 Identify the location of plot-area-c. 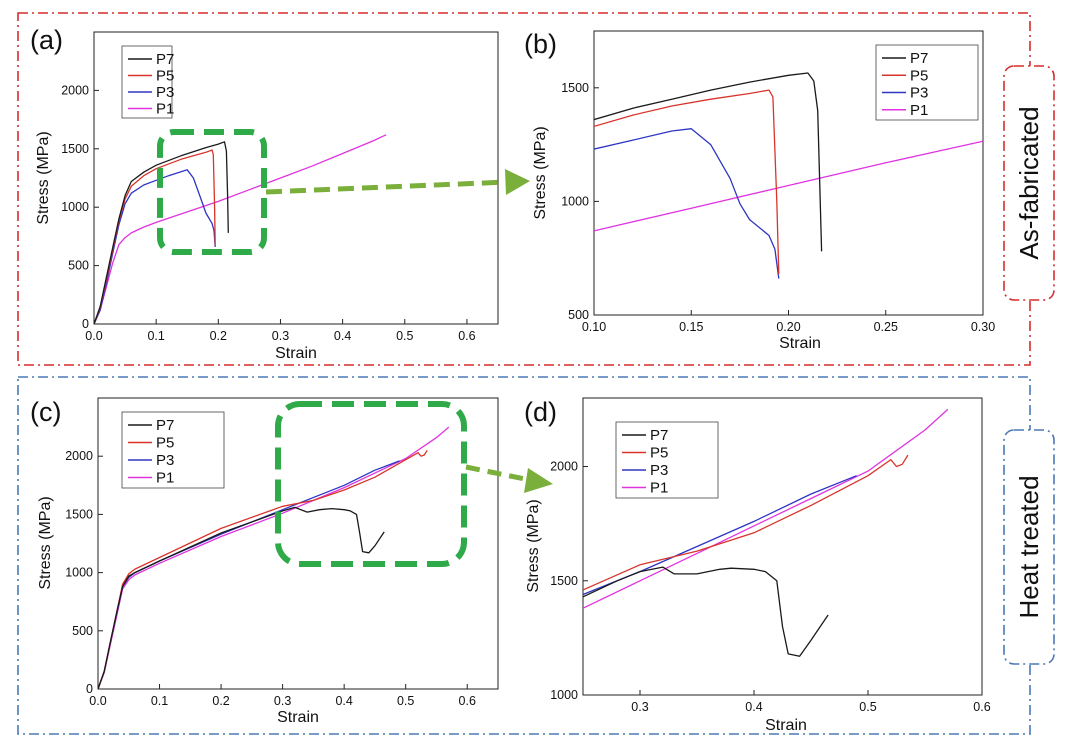
(298, 543).